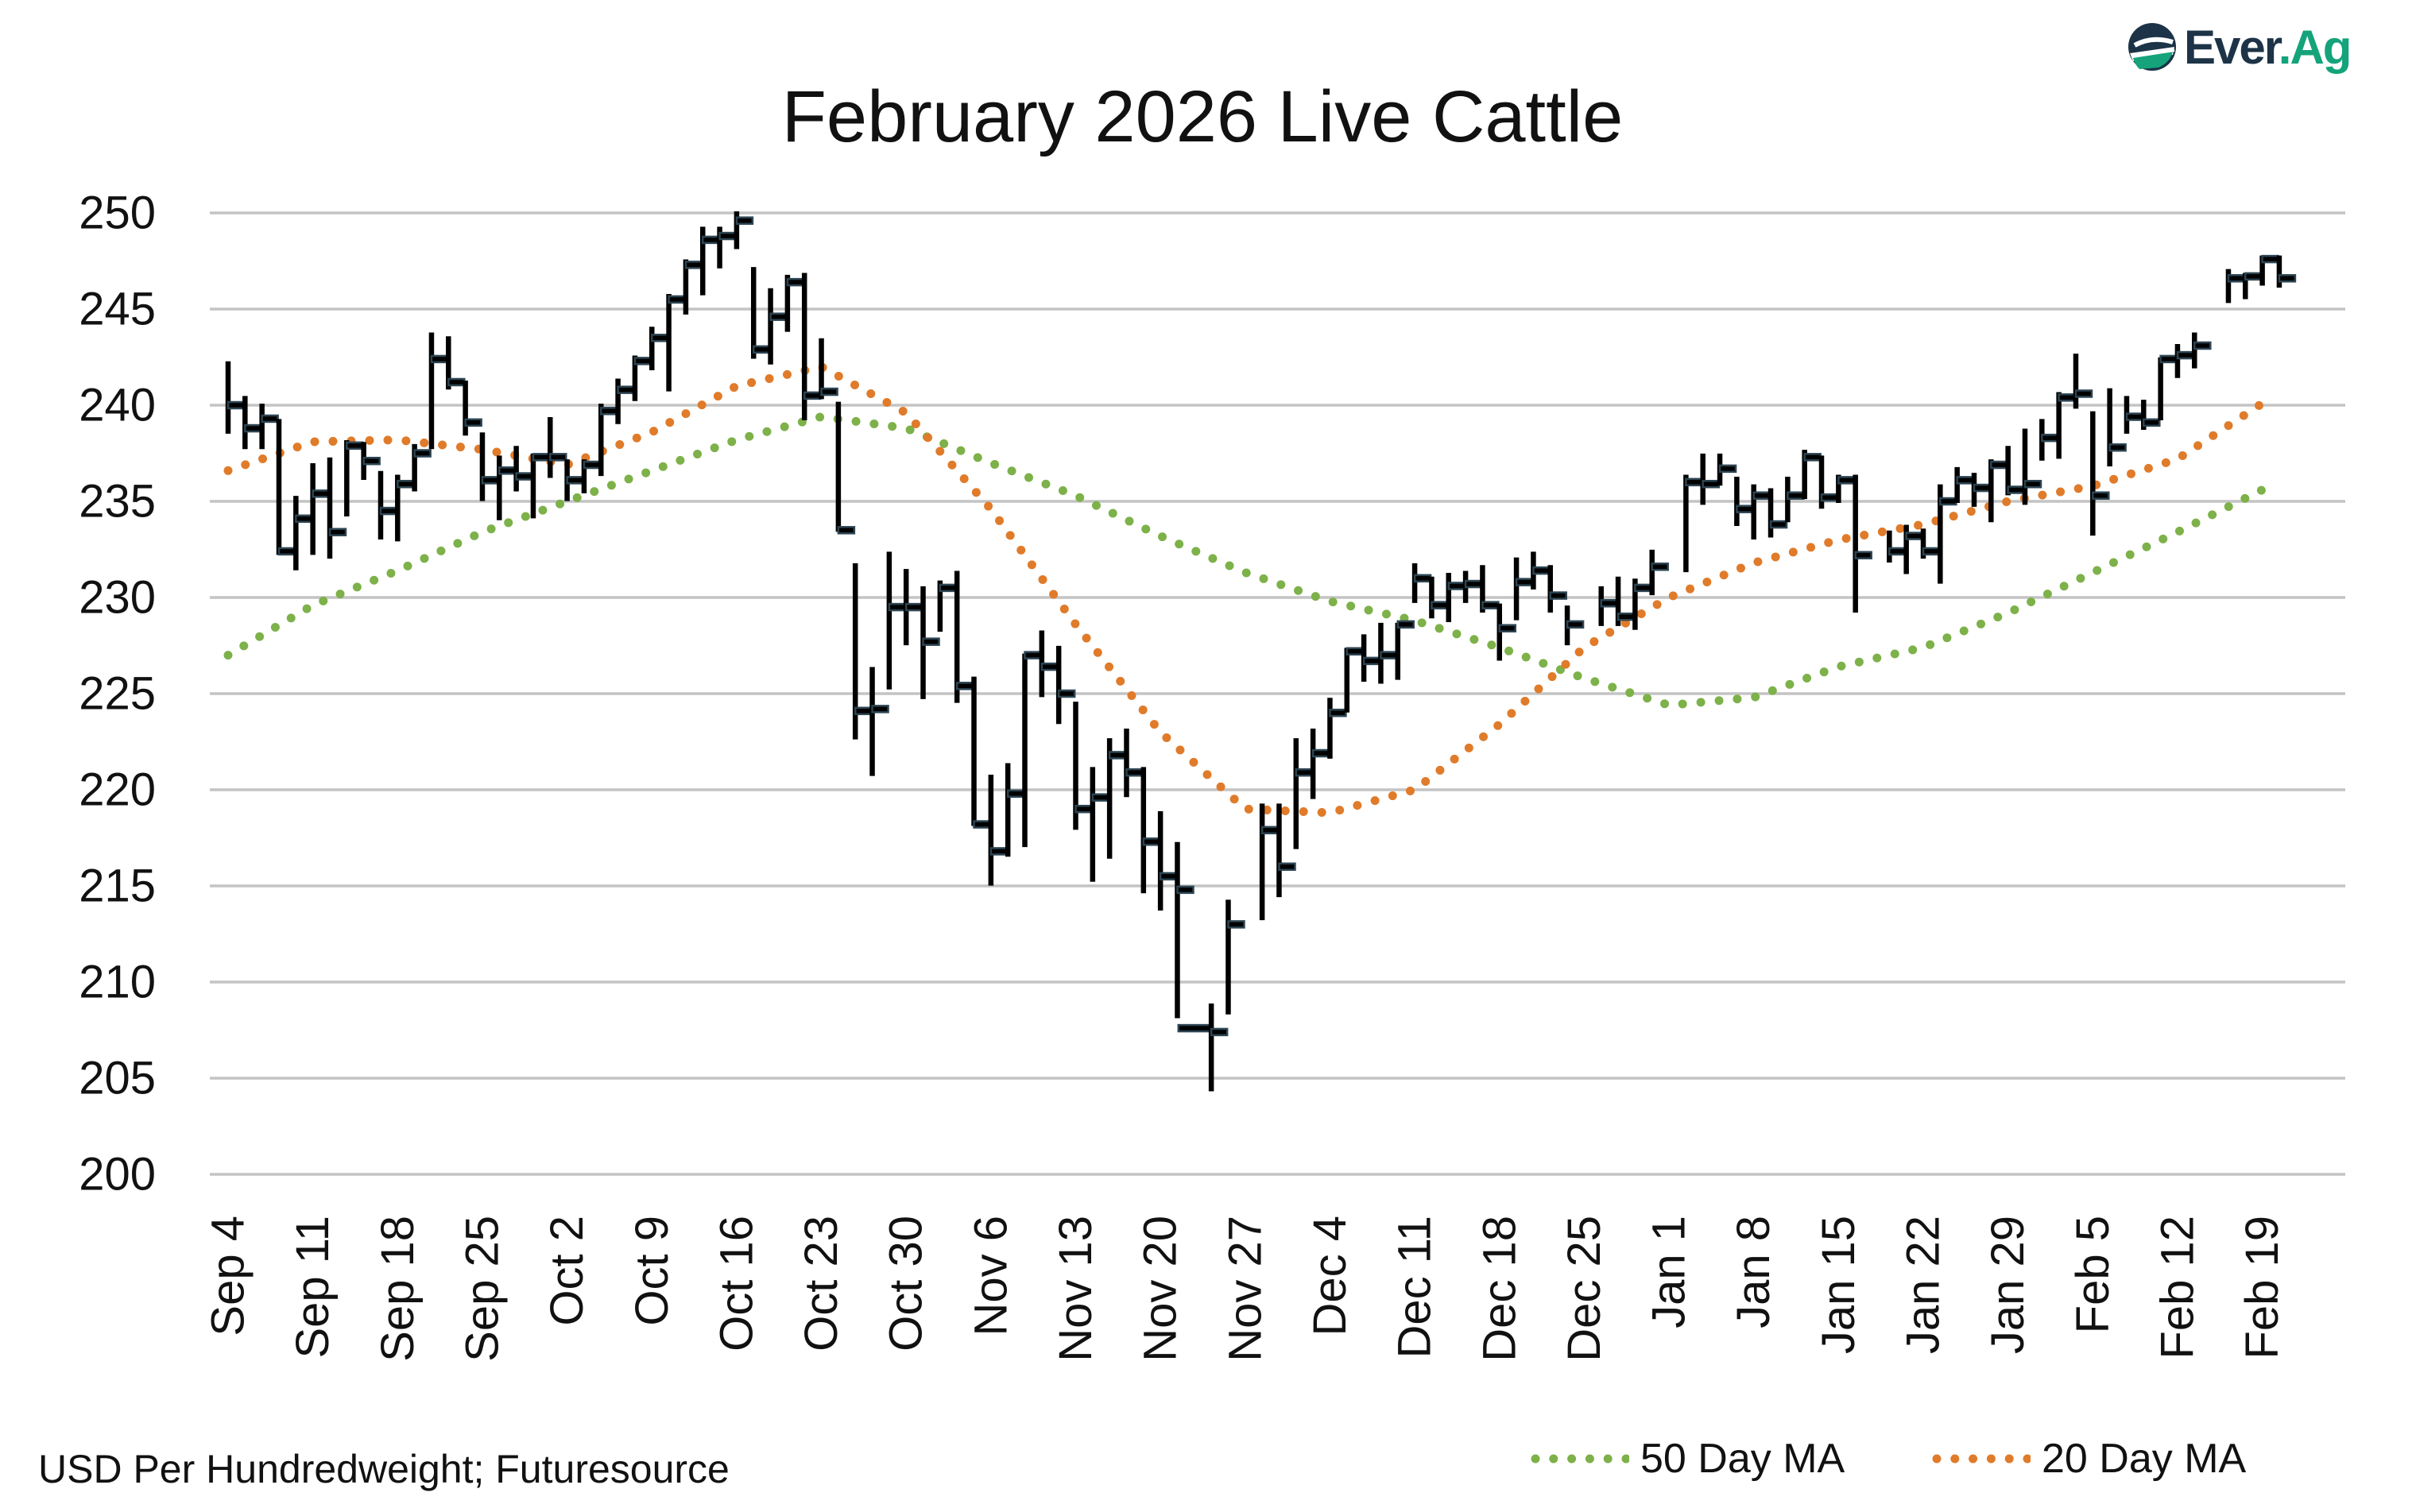 The image size is (2416, 1512). I want to click on x-tick-label: Feb 5, so click(2093, 1274).